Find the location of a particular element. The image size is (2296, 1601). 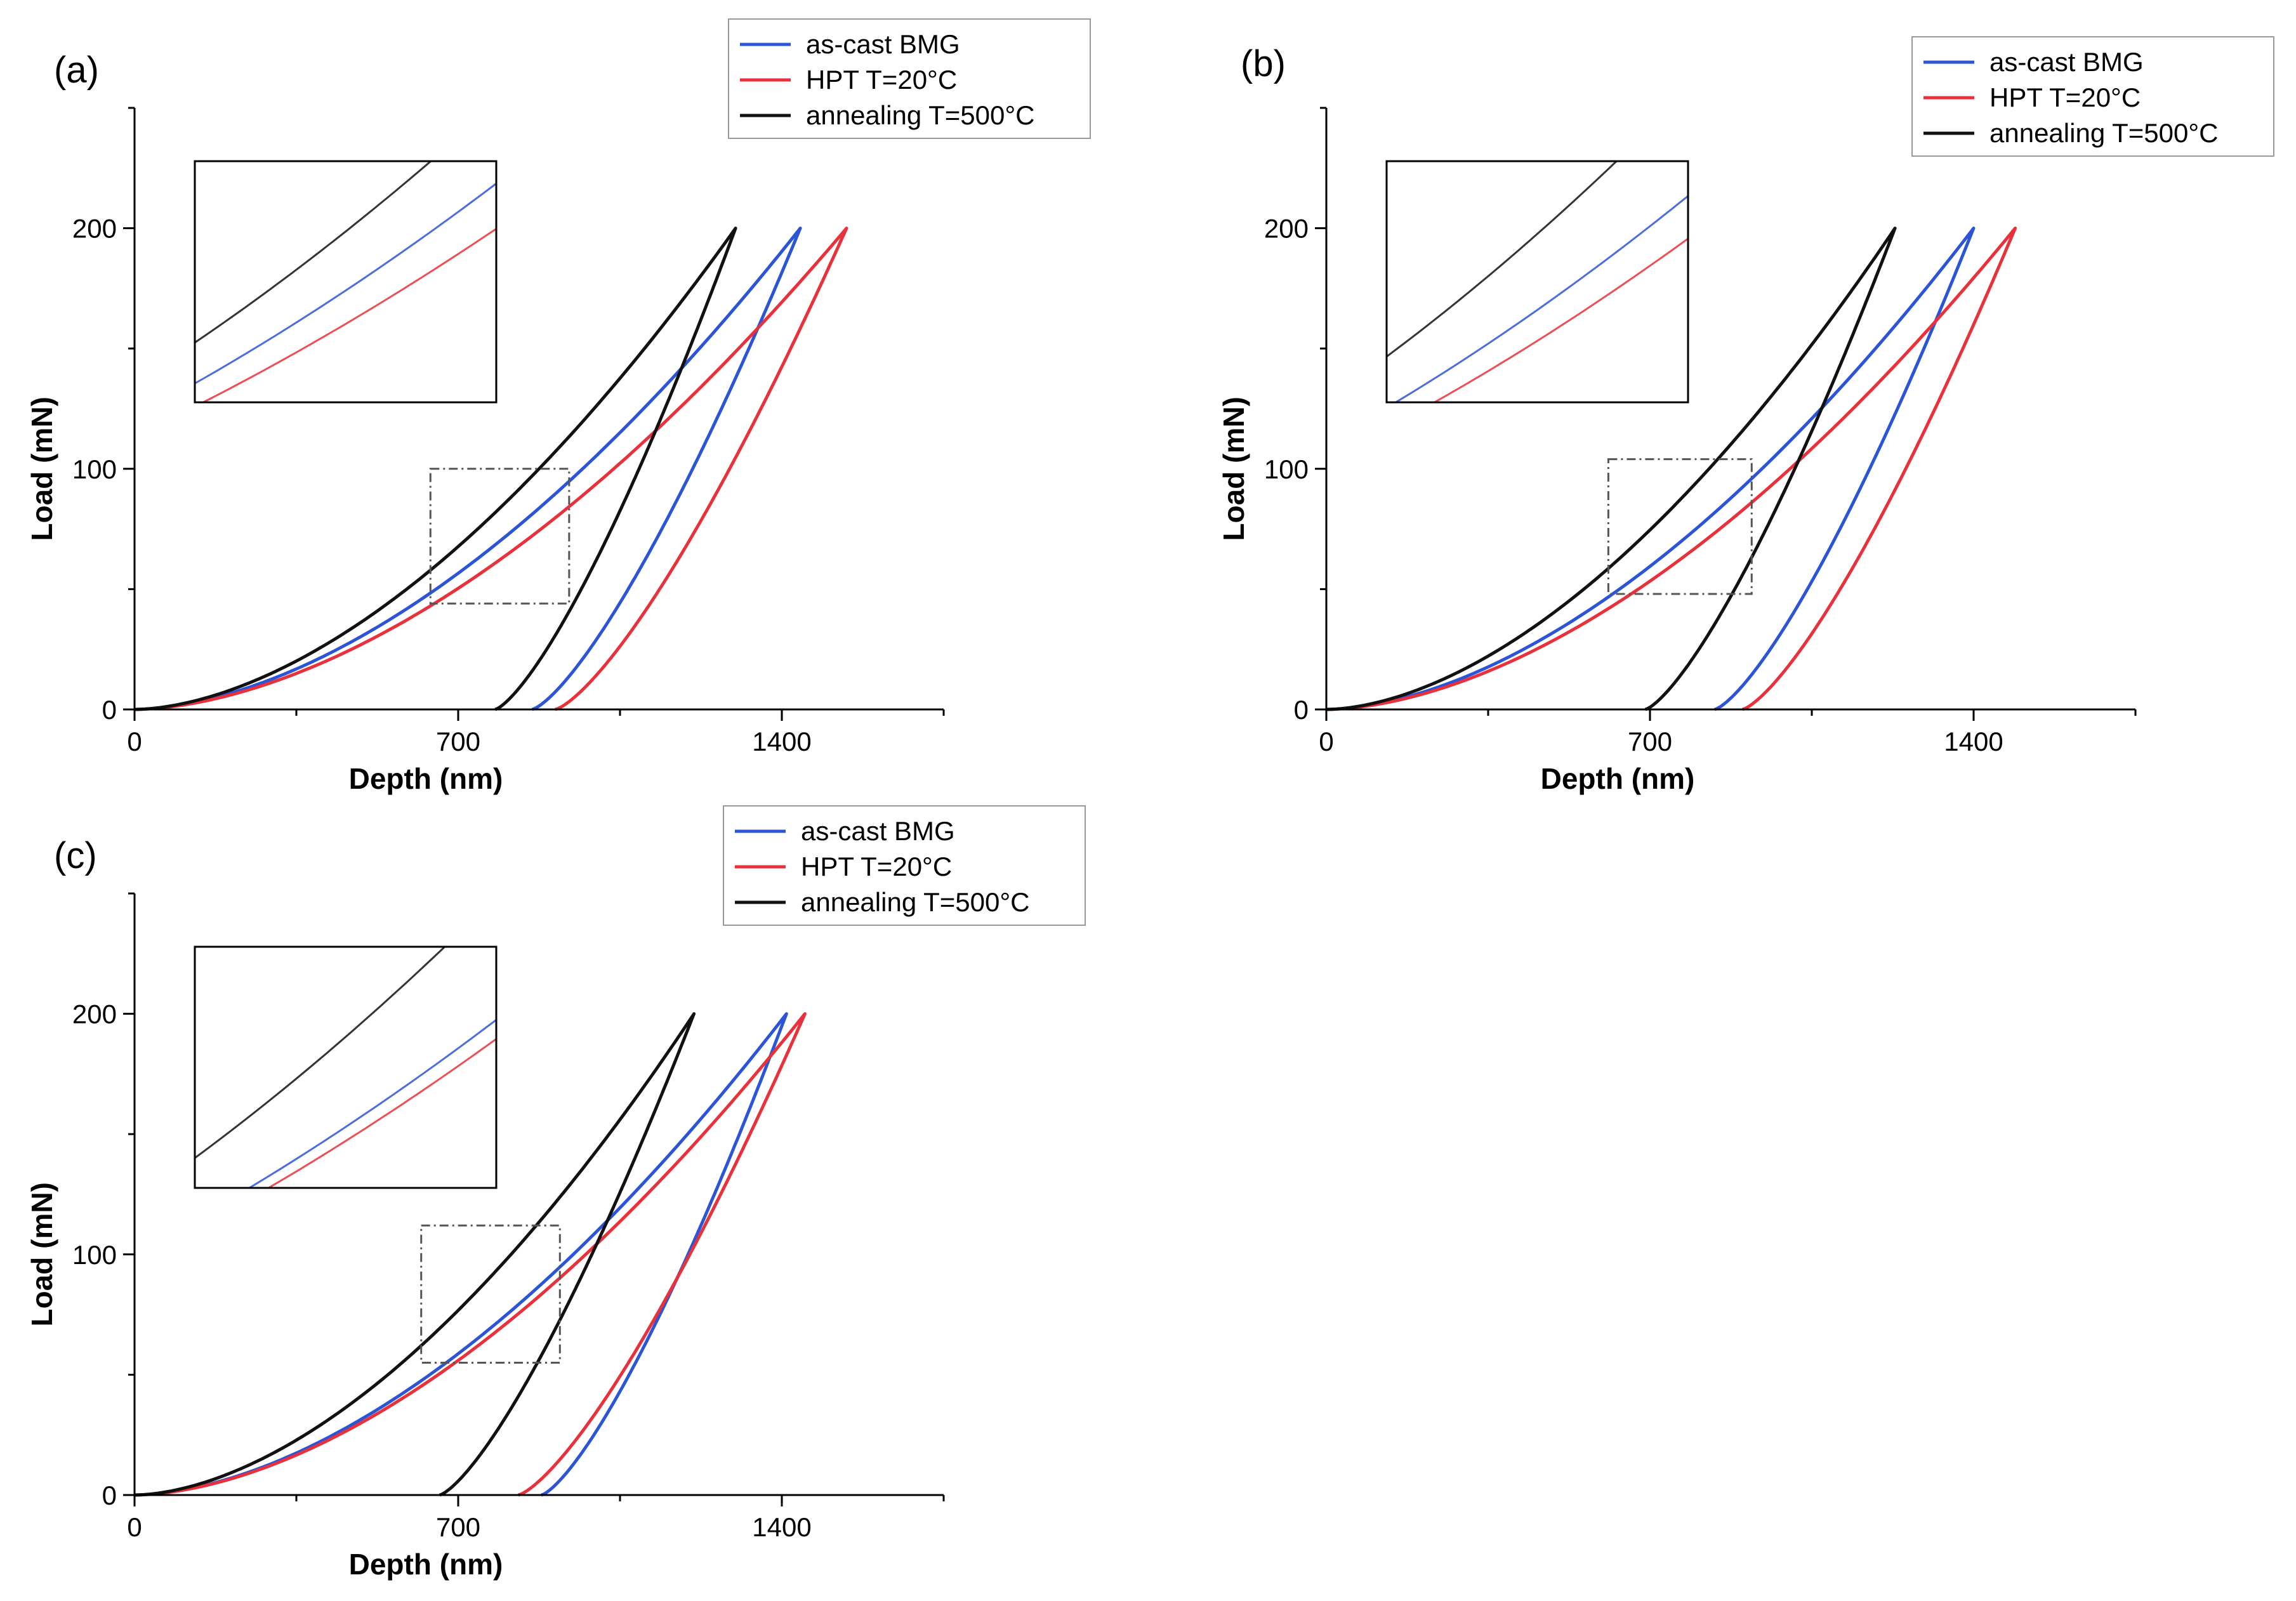

panel-label: (b) is located at coordinates (1263, 63).